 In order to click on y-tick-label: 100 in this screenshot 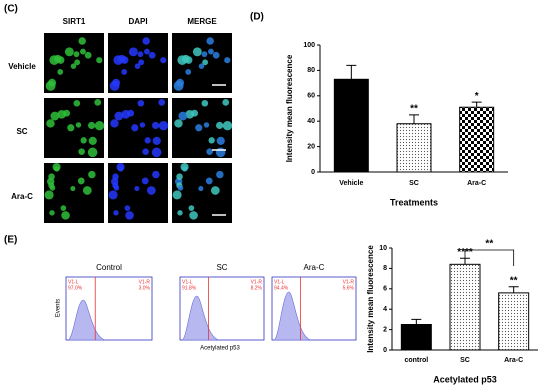, I will do `click(309, 45)`.